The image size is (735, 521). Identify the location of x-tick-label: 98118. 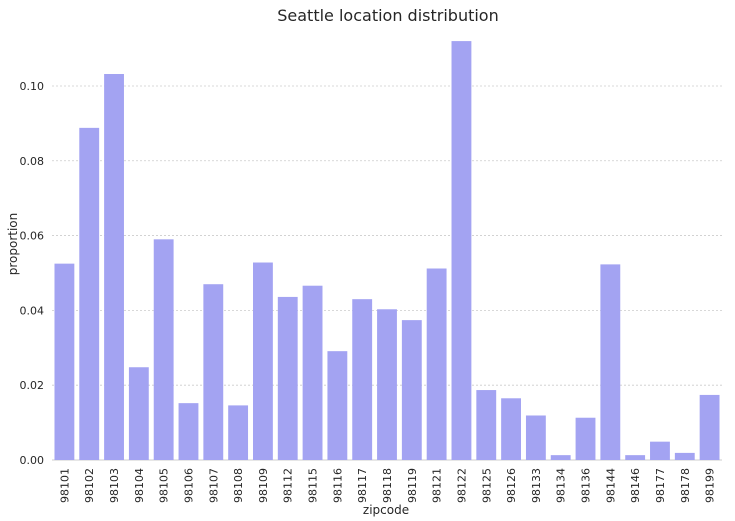
(387, 485).